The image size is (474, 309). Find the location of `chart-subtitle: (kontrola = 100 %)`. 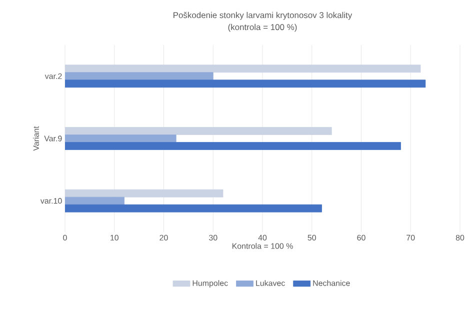

chart-subtitle: (kontrola = 100 %) is located at coordinates (262, 28).